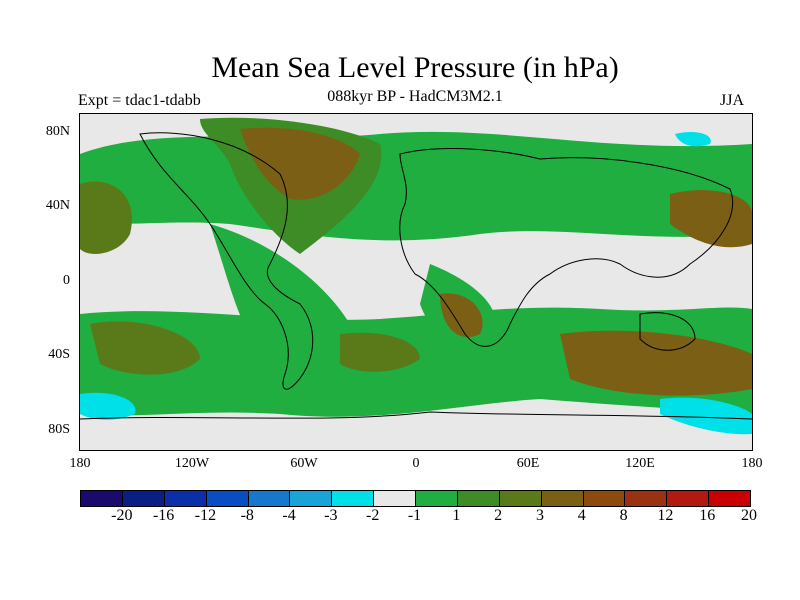 Image resolution: width=800 pixels, height=600 pixels. What do you see at coordinates (706, 416) in the screenshot?
I see `pressure-region-cyan-southeast` at bounding box center [706, 416].